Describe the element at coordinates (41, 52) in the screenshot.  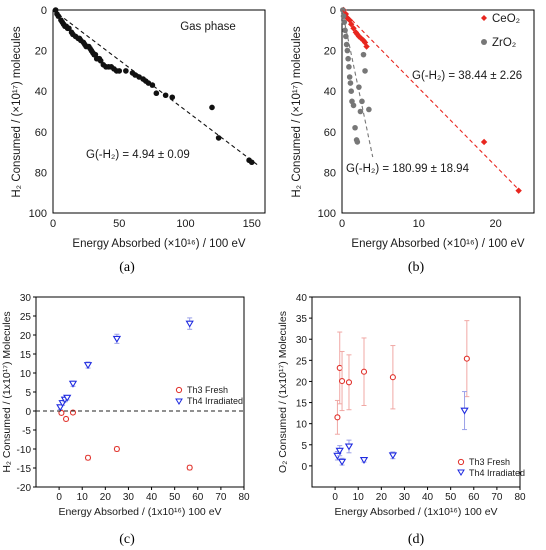
I see `y-tick-label-a-1: 20` at that location.